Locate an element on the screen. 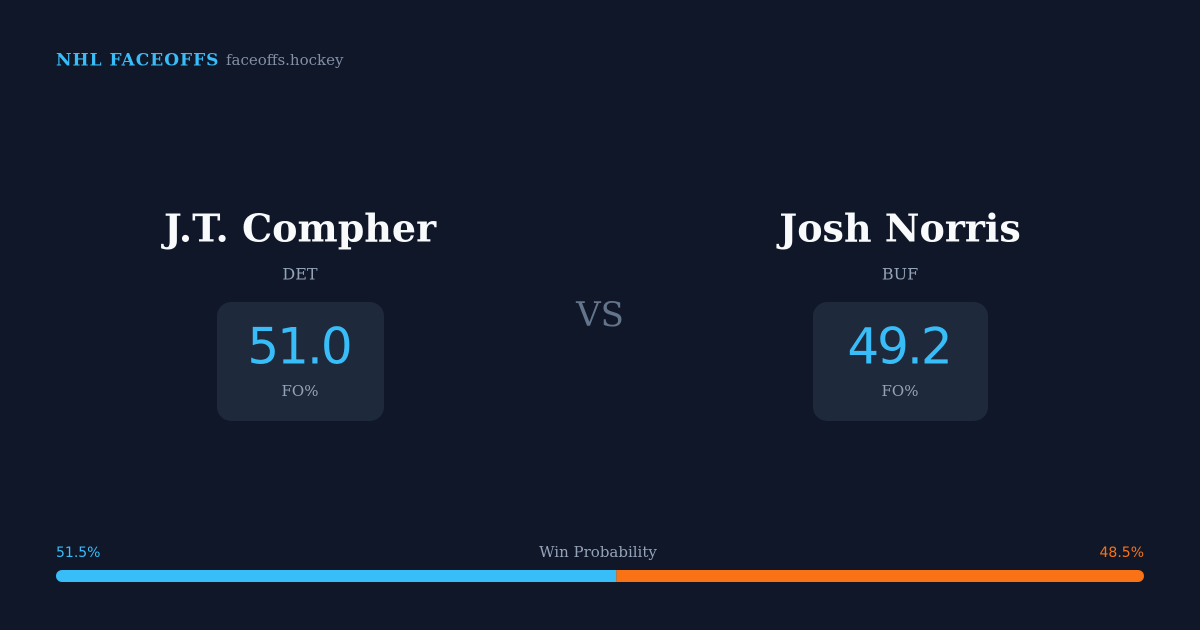  fo-value: 51.0 is located at coordinates (298, 347).